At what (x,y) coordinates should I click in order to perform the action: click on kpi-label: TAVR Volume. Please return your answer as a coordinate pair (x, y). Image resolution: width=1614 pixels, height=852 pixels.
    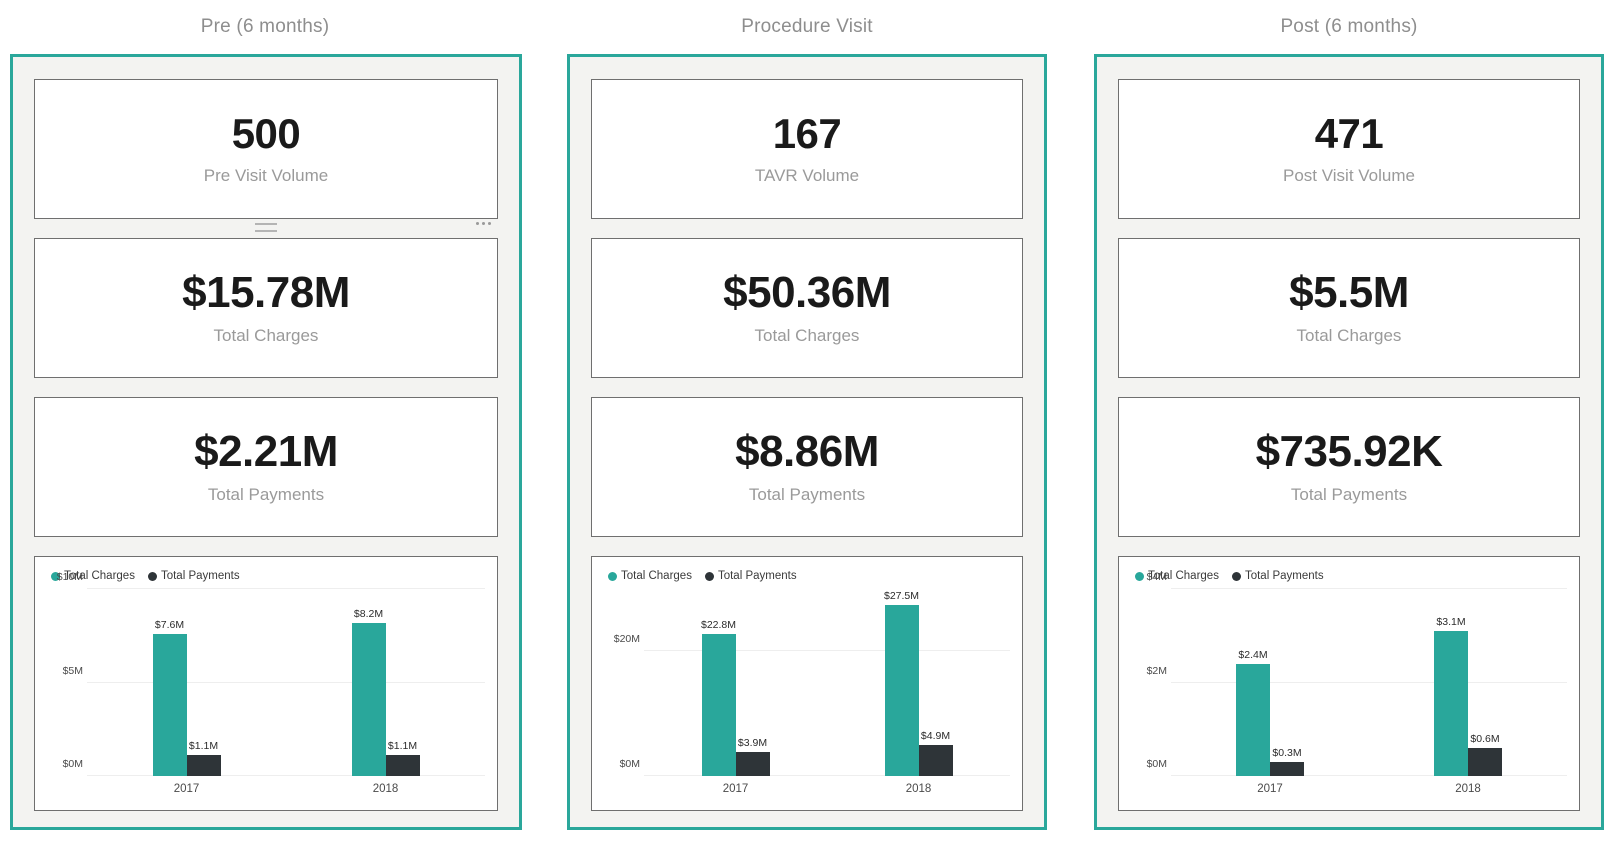
    Looking at the image, I should click on (807, 176).